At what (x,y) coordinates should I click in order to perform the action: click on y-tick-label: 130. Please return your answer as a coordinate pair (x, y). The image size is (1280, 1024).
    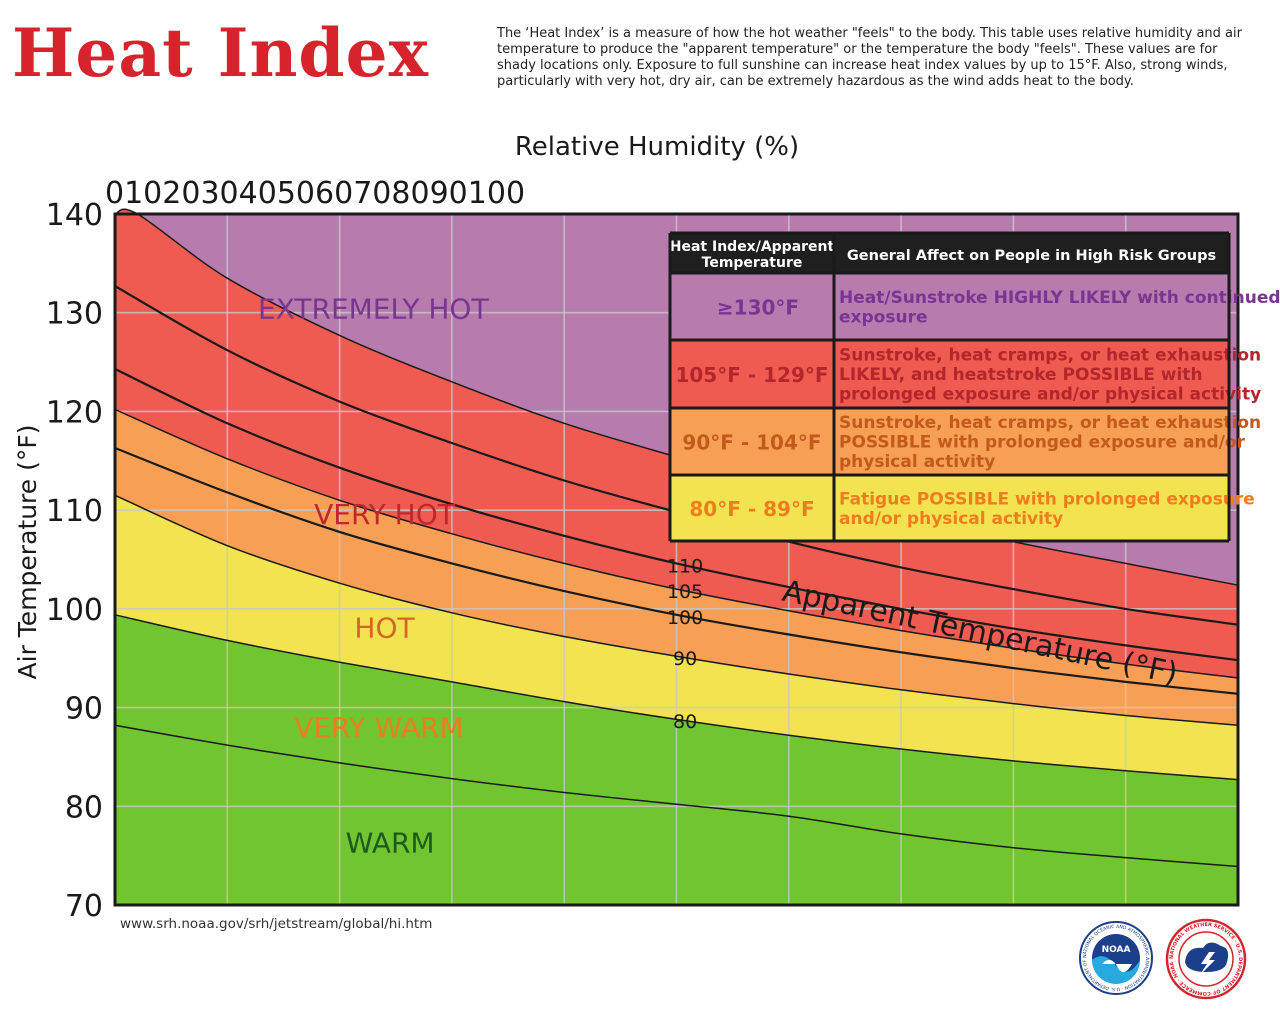
    Looking at the image, I should click on (74, 314).